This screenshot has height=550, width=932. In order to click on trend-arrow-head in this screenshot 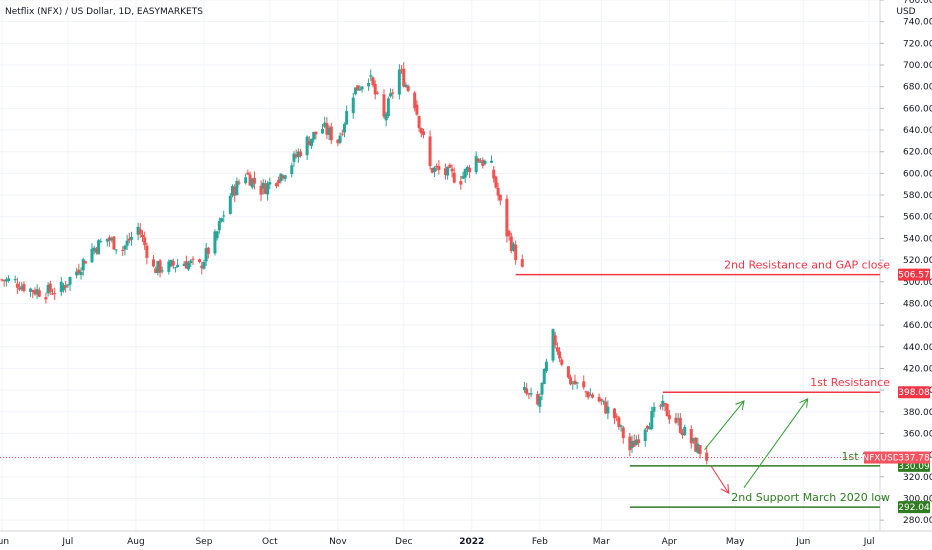, I will do `click(740, 405)`.